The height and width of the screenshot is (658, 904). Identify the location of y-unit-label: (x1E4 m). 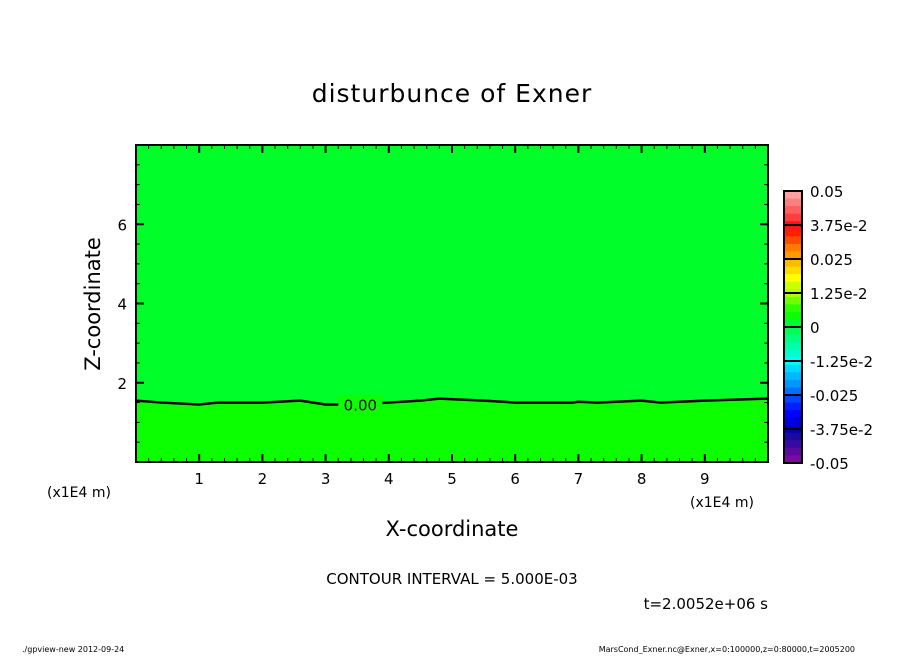
(79, 493).